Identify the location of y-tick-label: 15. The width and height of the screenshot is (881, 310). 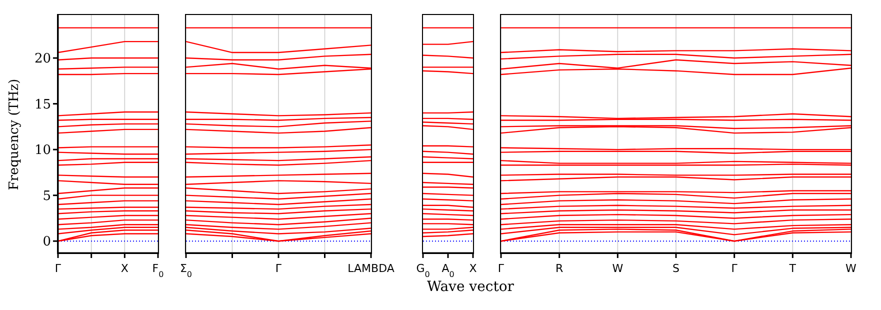
(42, 104).